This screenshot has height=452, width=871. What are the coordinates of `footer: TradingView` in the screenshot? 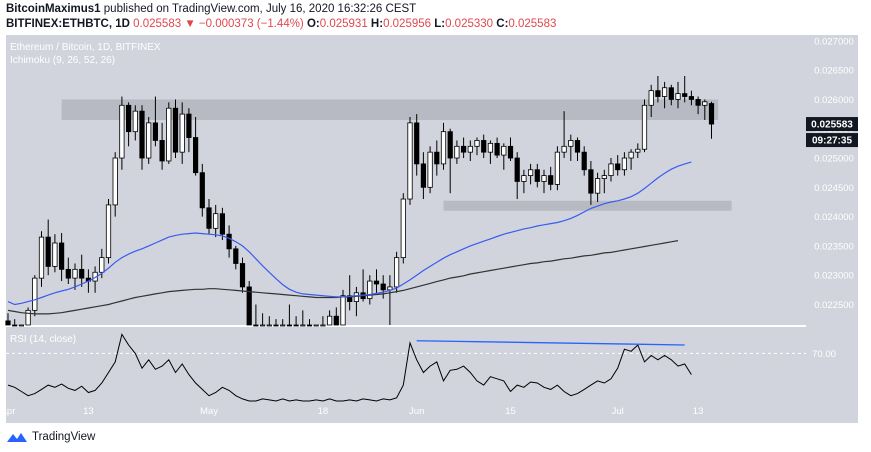 It's located at (50, 437).